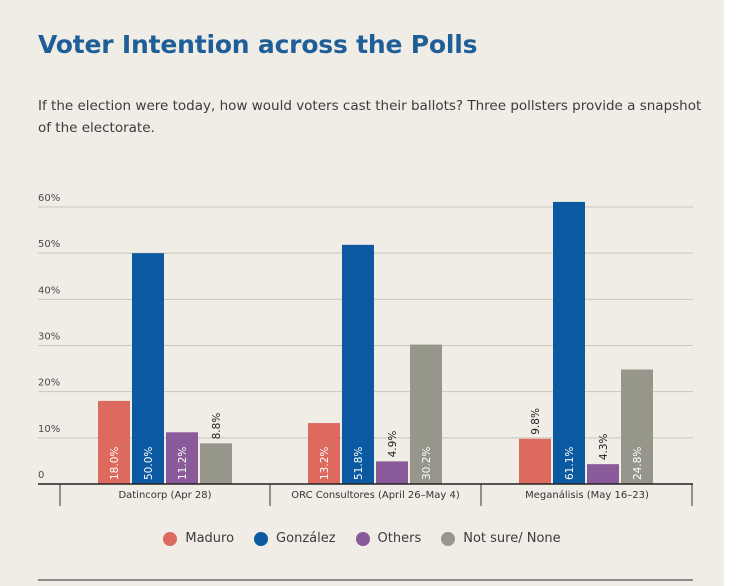  Describe the element at coordinates (306, 538) in the screenshot. I see `legend-label: González` at that location.